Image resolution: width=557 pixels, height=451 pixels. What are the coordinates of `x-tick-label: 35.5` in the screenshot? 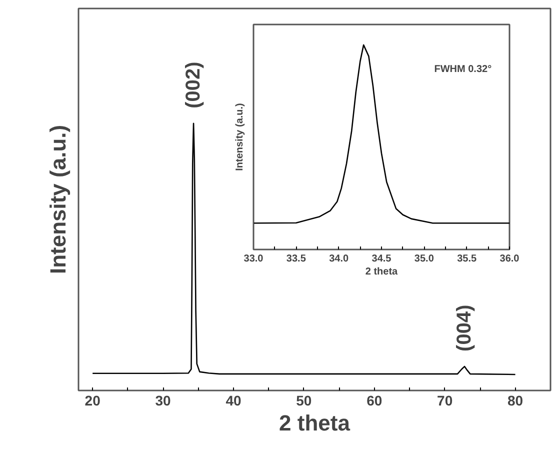 It's located at (467, 259).